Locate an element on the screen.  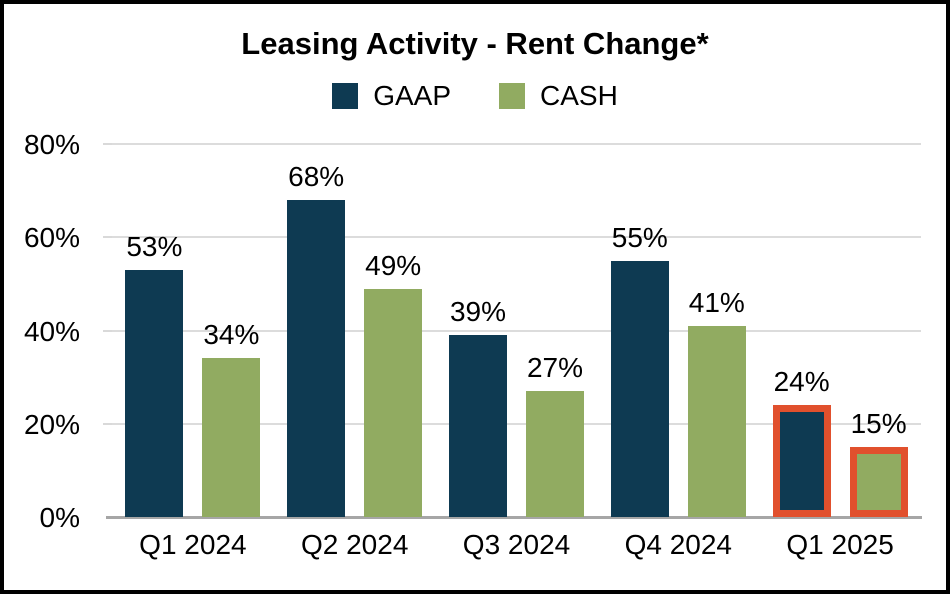
x-axis-label-q2-2024: Q2 2024 is located at coordinates (354, 544).